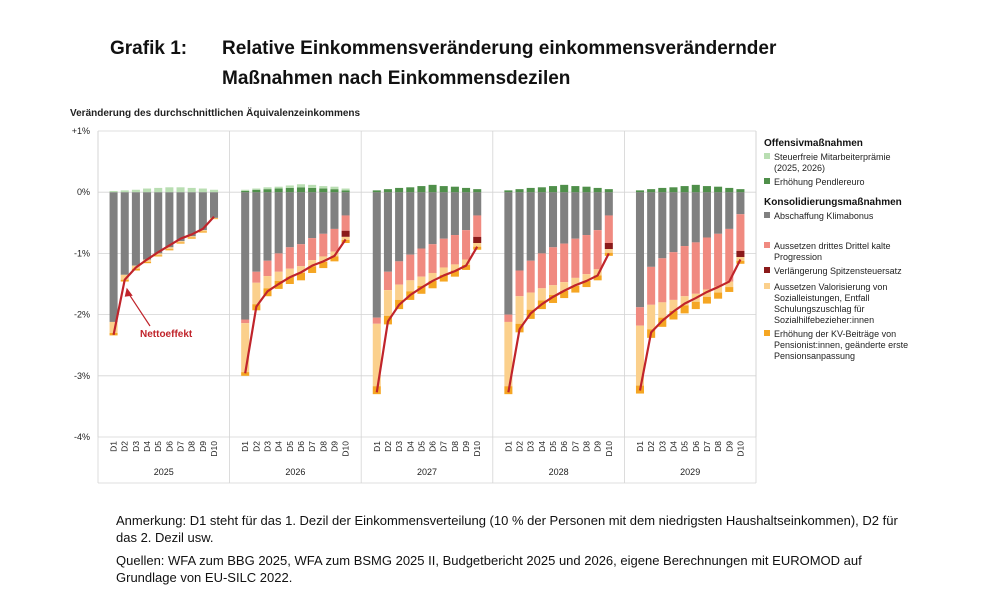  Describe the element at coordinates (396, 78) in the screenshot. I see `title-line-2: Maßnahmen nach Einkommensdezilen` at that location.